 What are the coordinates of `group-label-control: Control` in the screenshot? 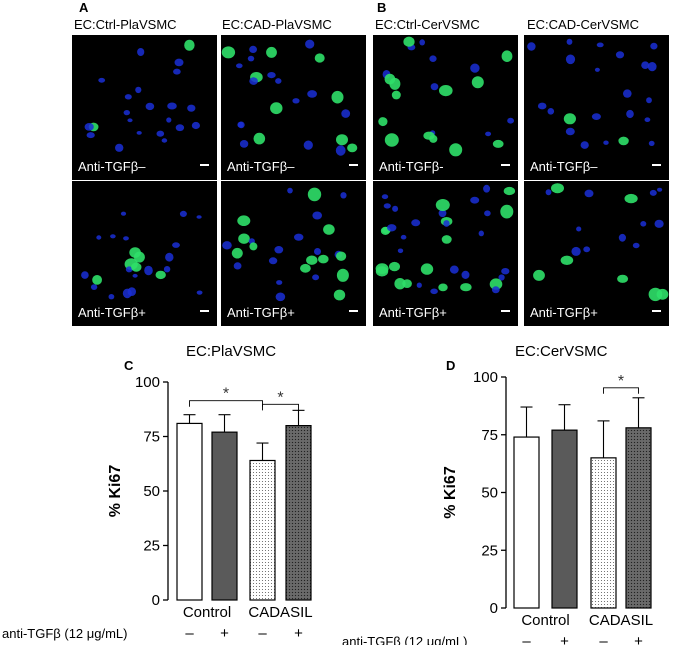 It's located at (207, 612).